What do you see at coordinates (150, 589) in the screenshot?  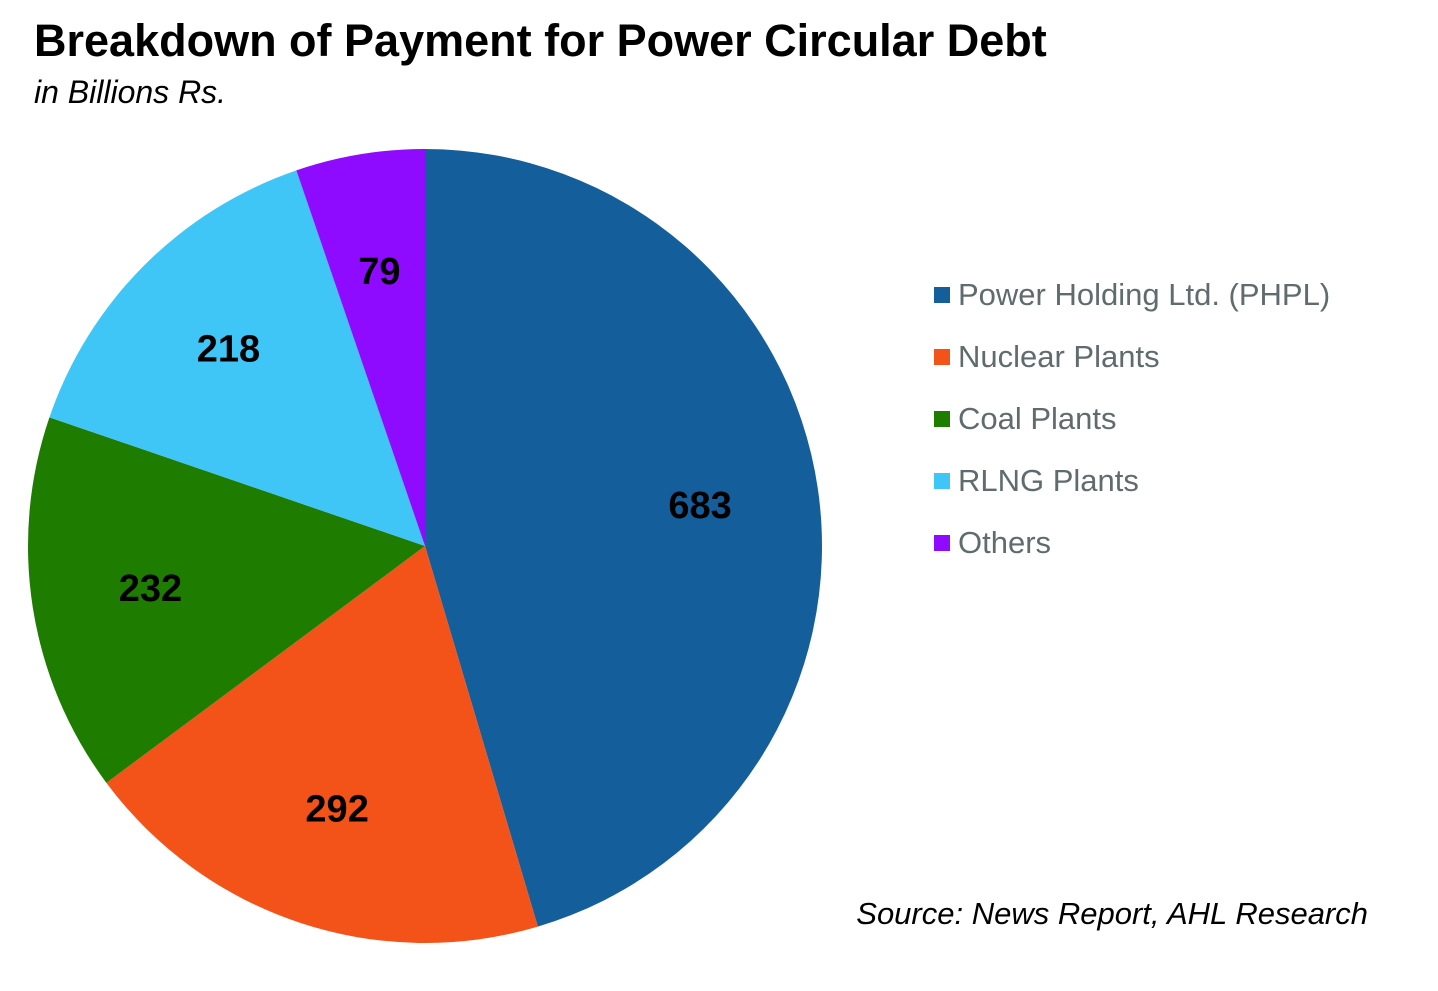 I see `slice-label-2: 232` at bounding box center [150, 589].